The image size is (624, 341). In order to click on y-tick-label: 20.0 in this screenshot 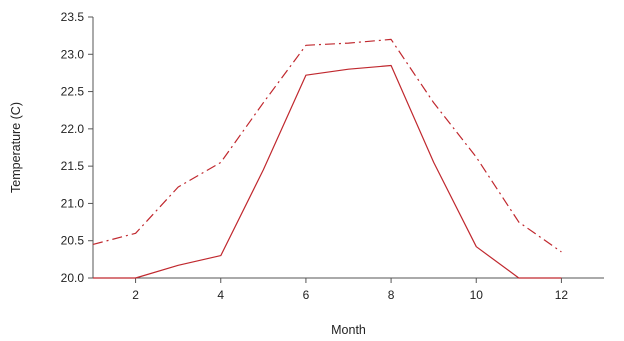, I will do `click(73, 278)`.